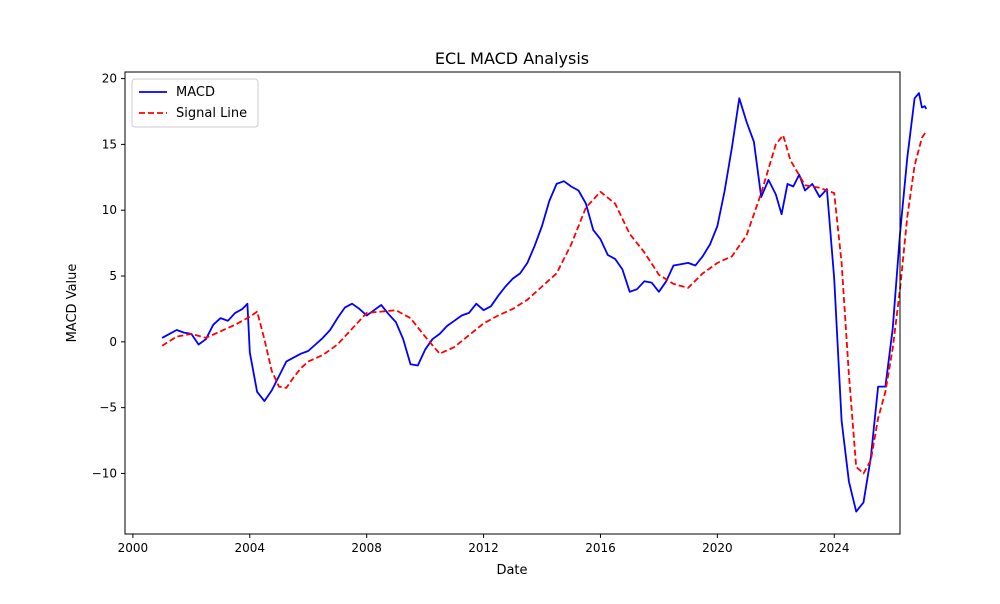 This screenshot has height=604, width=1000. Describe the element at coordinates (211, 113) in the screenshot. I see `legend-label: Signal Line` at that location.